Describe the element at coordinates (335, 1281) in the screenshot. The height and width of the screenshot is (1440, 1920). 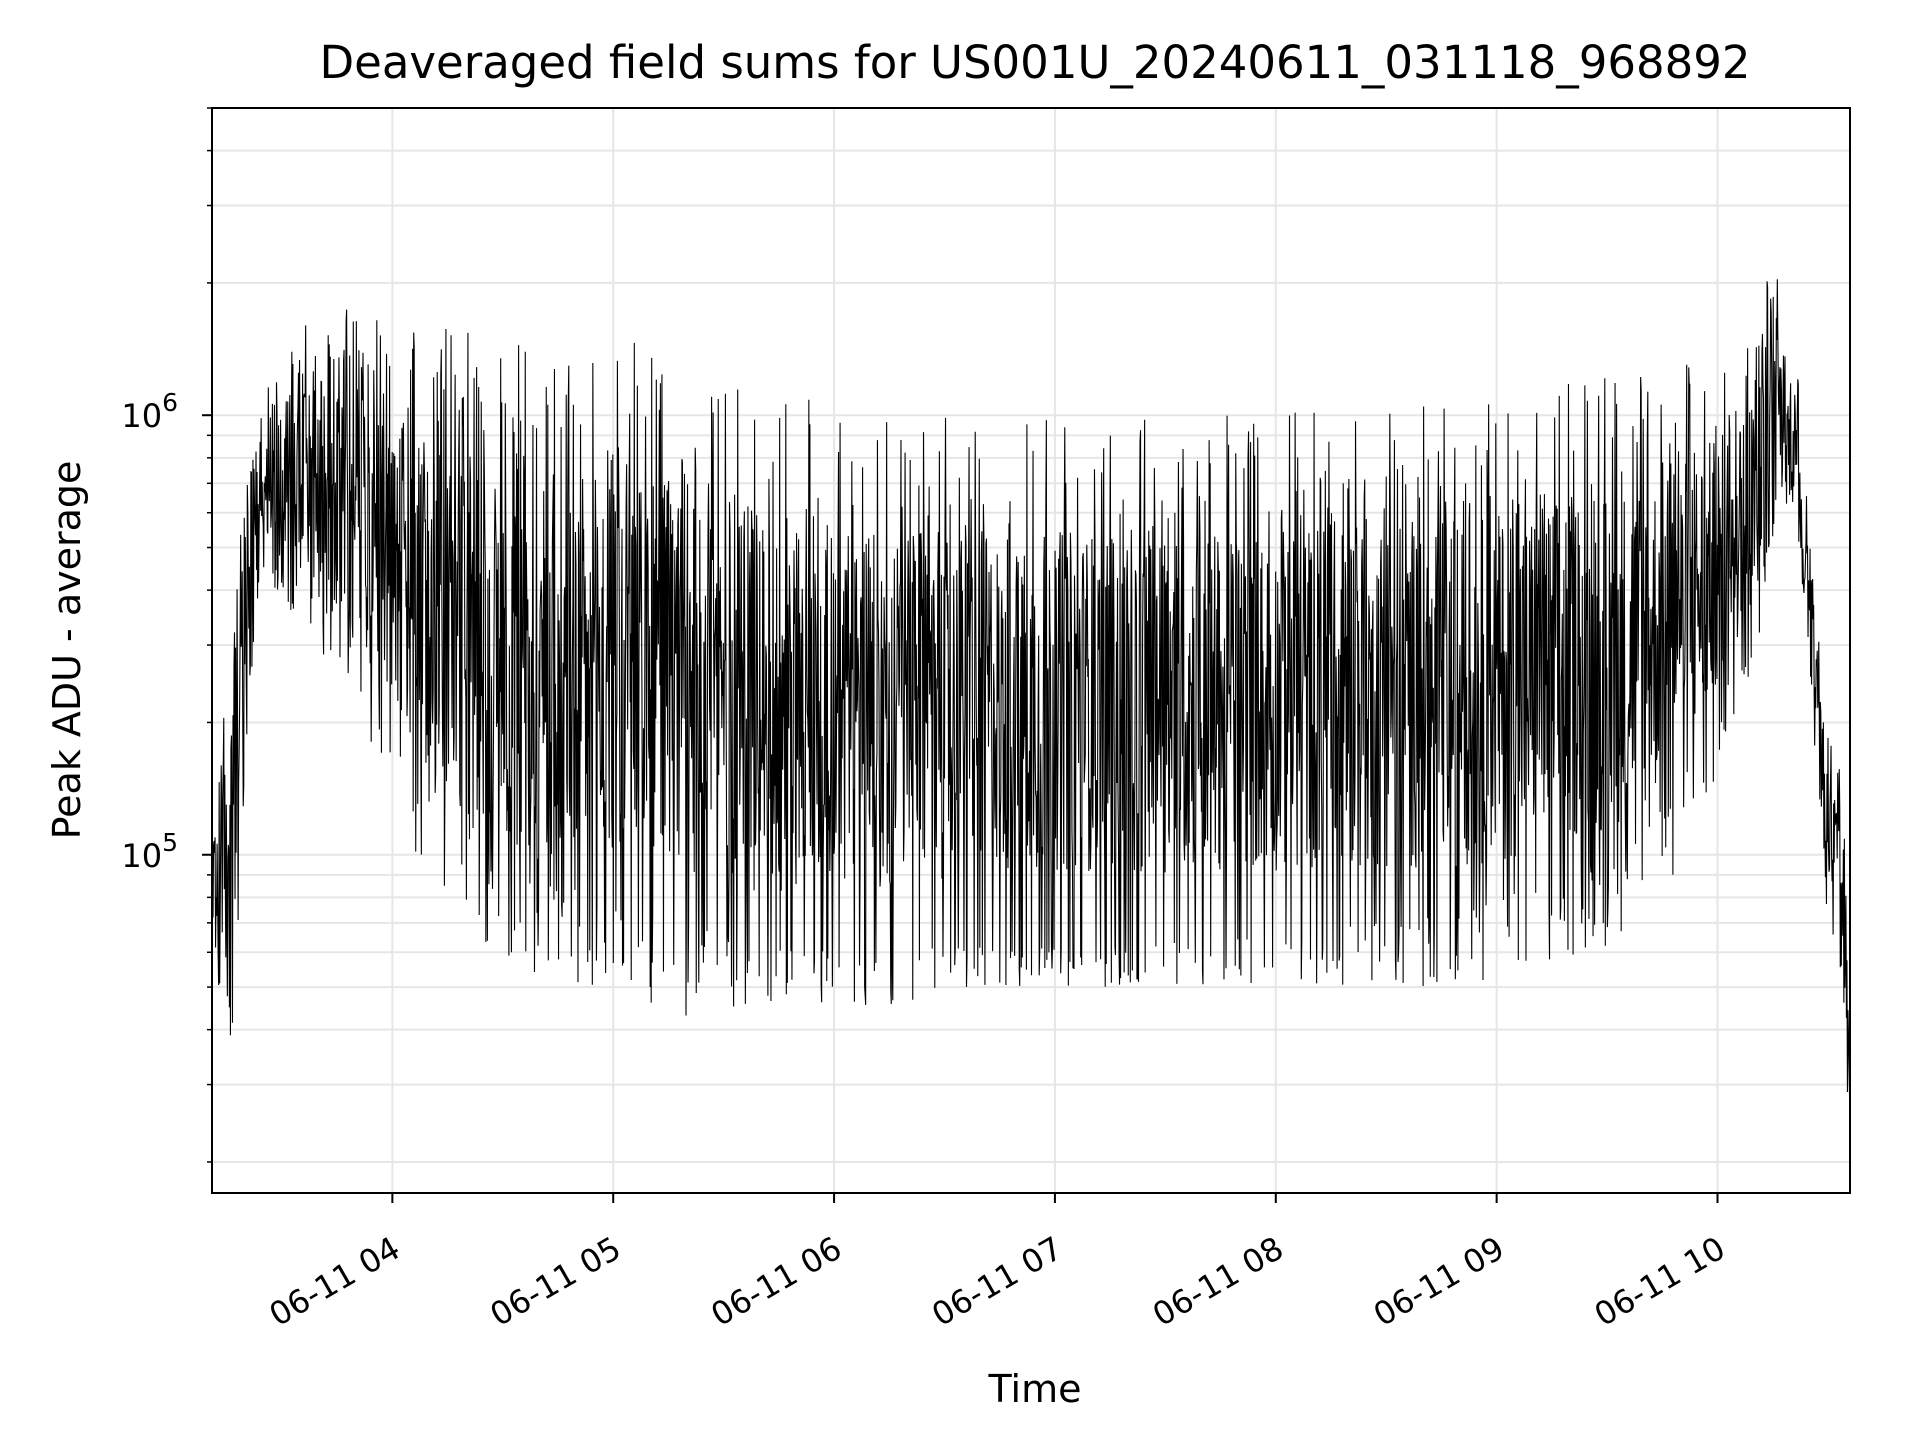
I see `x-tick-label: 06-11 04` at that location.